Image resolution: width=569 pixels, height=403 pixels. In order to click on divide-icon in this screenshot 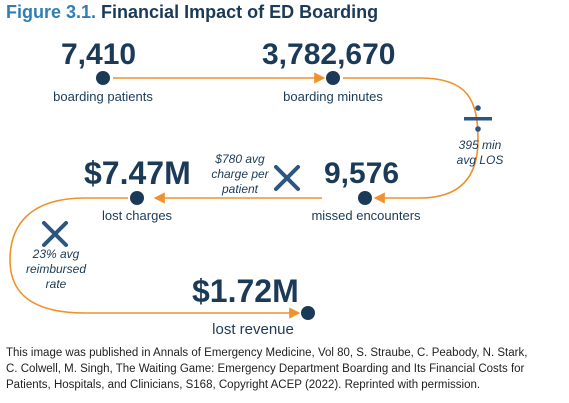, I will do `click(478, 118)`.